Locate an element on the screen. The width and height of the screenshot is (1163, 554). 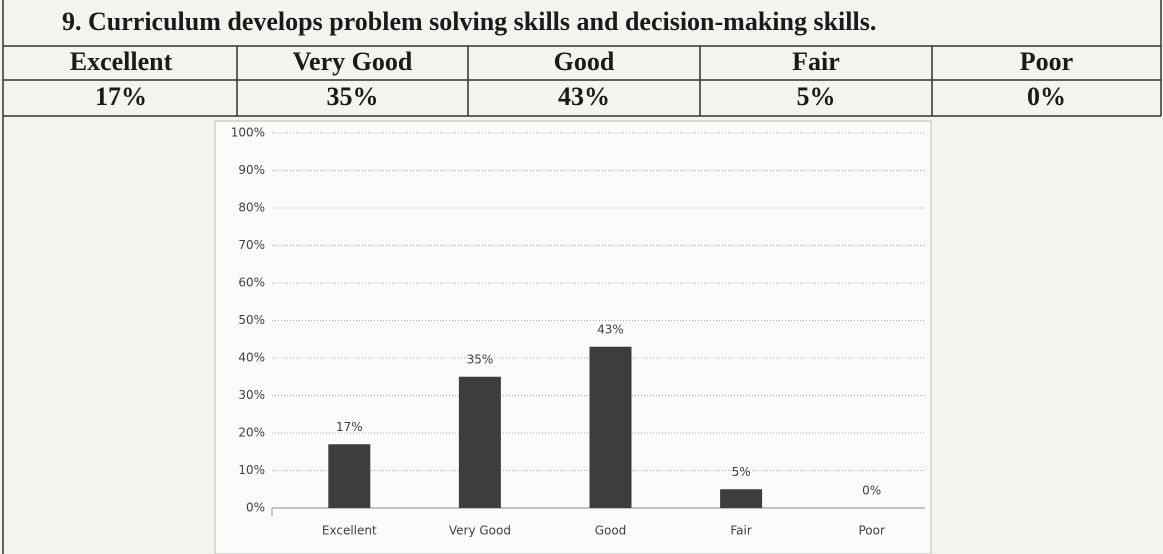
y-tick-label: 100% is located at coordinates (248, 133).